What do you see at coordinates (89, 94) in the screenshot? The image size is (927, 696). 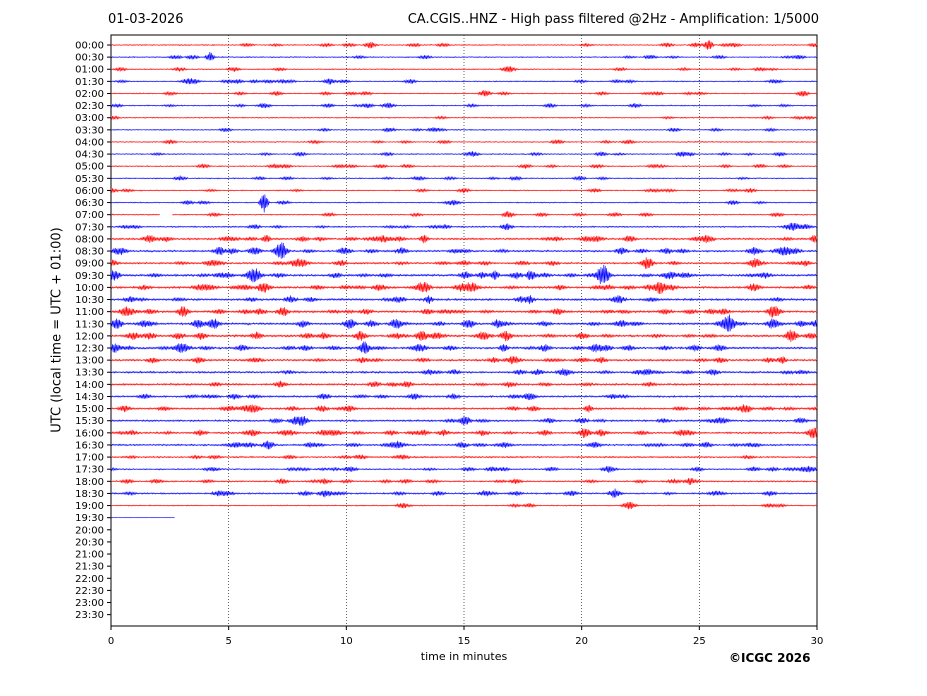 I see `y-tick-label: 02:00` at bounding box center [89, 94].